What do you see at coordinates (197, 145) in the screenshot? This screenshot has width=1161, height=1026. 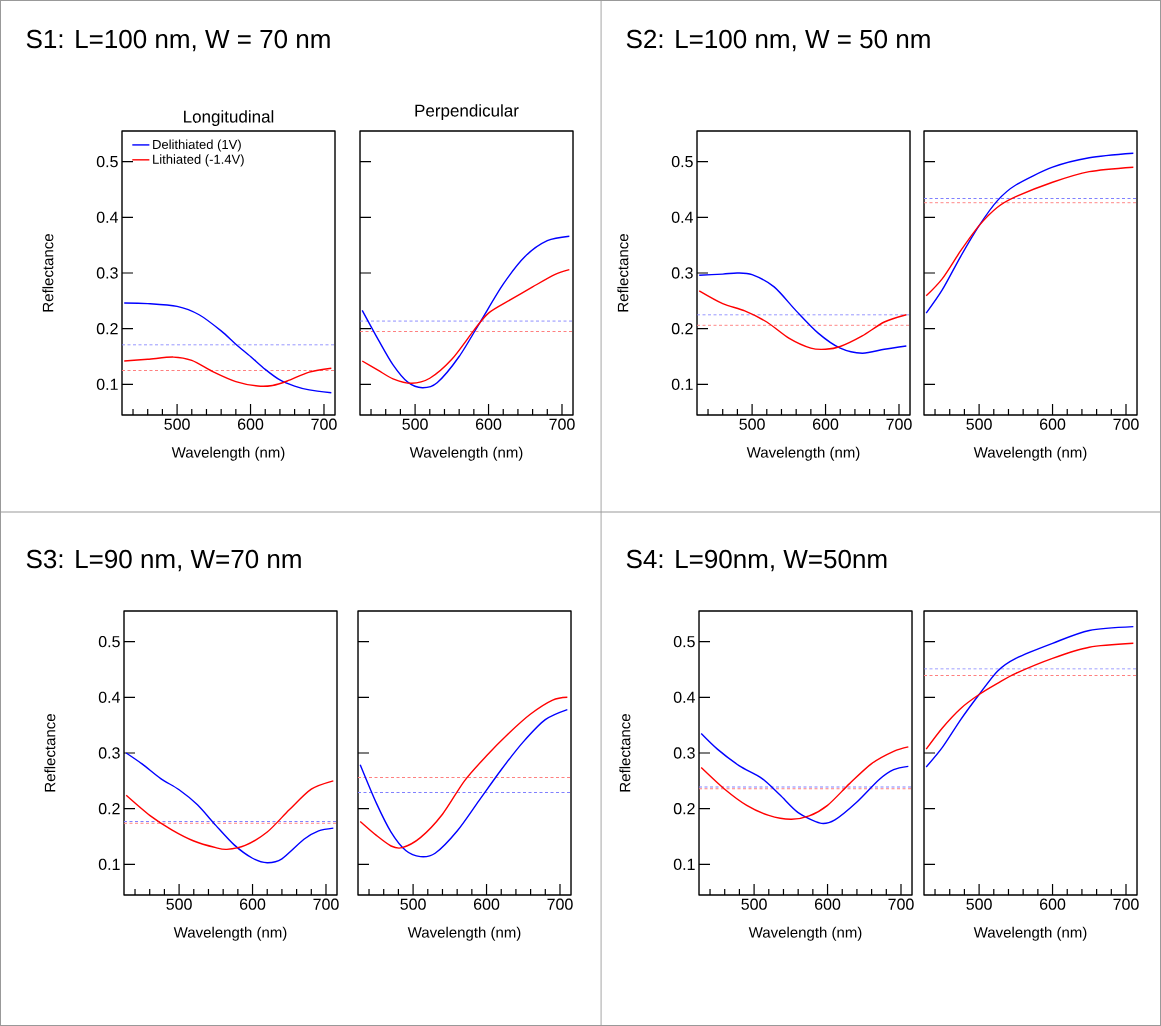 I see `legend-label: Delithiated (1V)` at bounding box center [197, 145].